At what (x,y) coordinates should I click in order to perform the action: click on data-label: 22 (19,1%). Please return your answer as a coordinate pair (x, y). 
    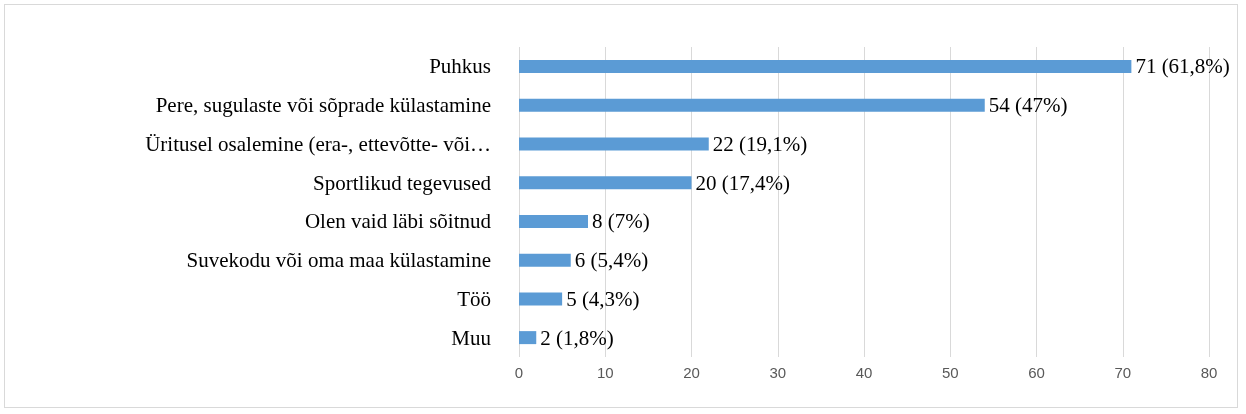
    Looking at the image, I should click on (760, 143).